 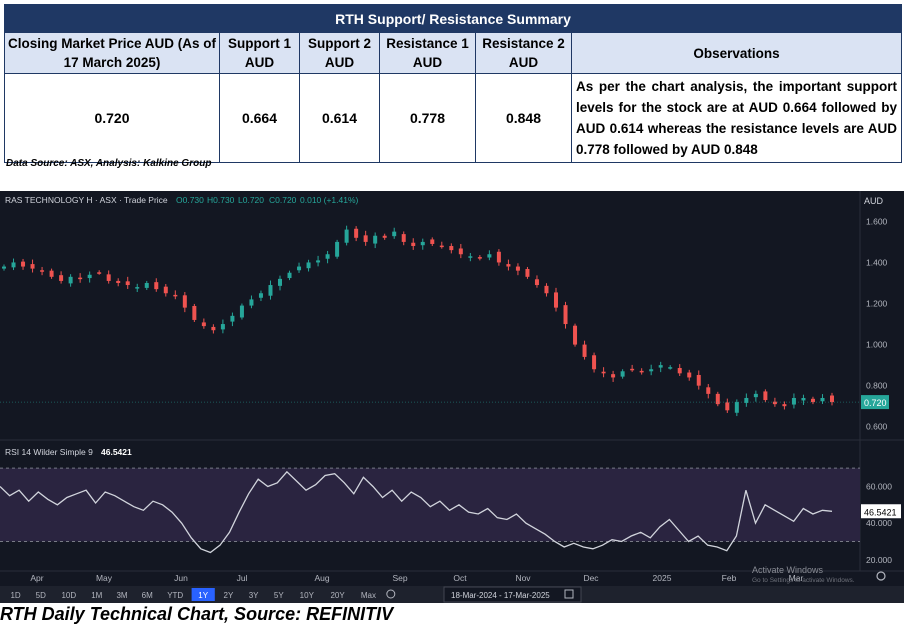 What do you see at coordinates (68, 595) in the screenshot?
I see `timeframe-10d: 10D` at bounding box center [68, 595].